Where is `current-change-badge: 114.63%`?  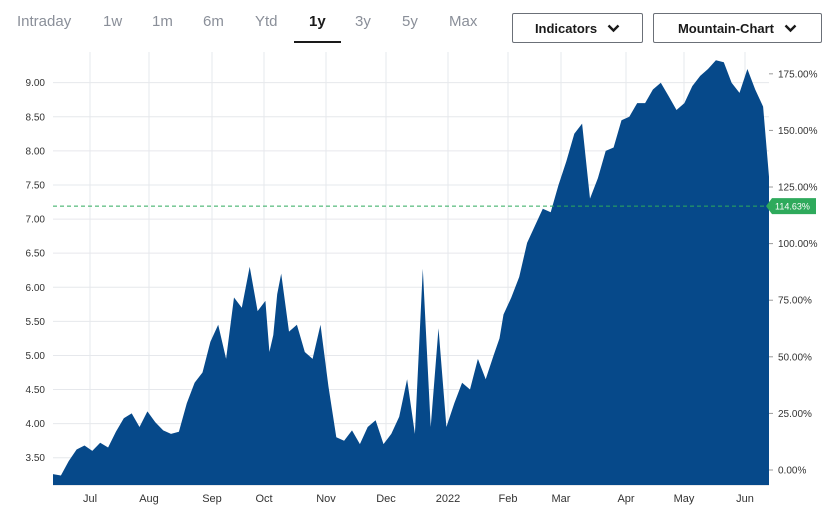
current-change-badge: 114.63% is located at coordinates (791, 206).